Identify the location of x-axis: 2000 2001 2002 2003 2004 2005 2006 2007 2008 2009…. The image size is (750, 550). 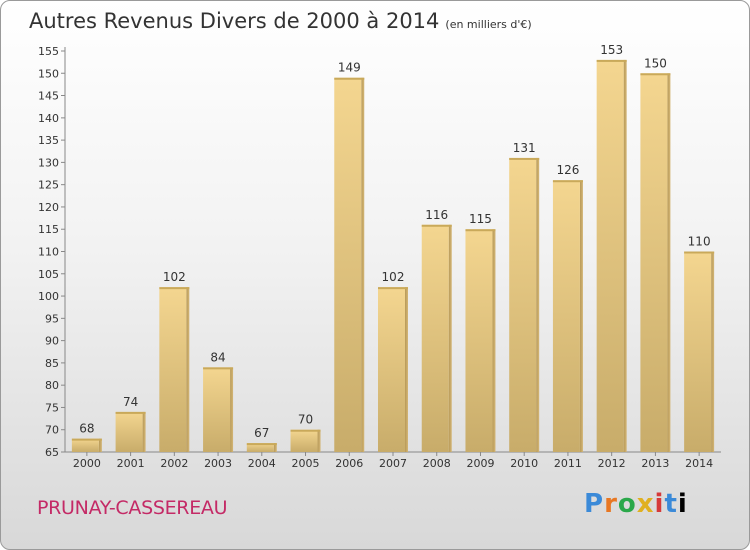
(393, 460).